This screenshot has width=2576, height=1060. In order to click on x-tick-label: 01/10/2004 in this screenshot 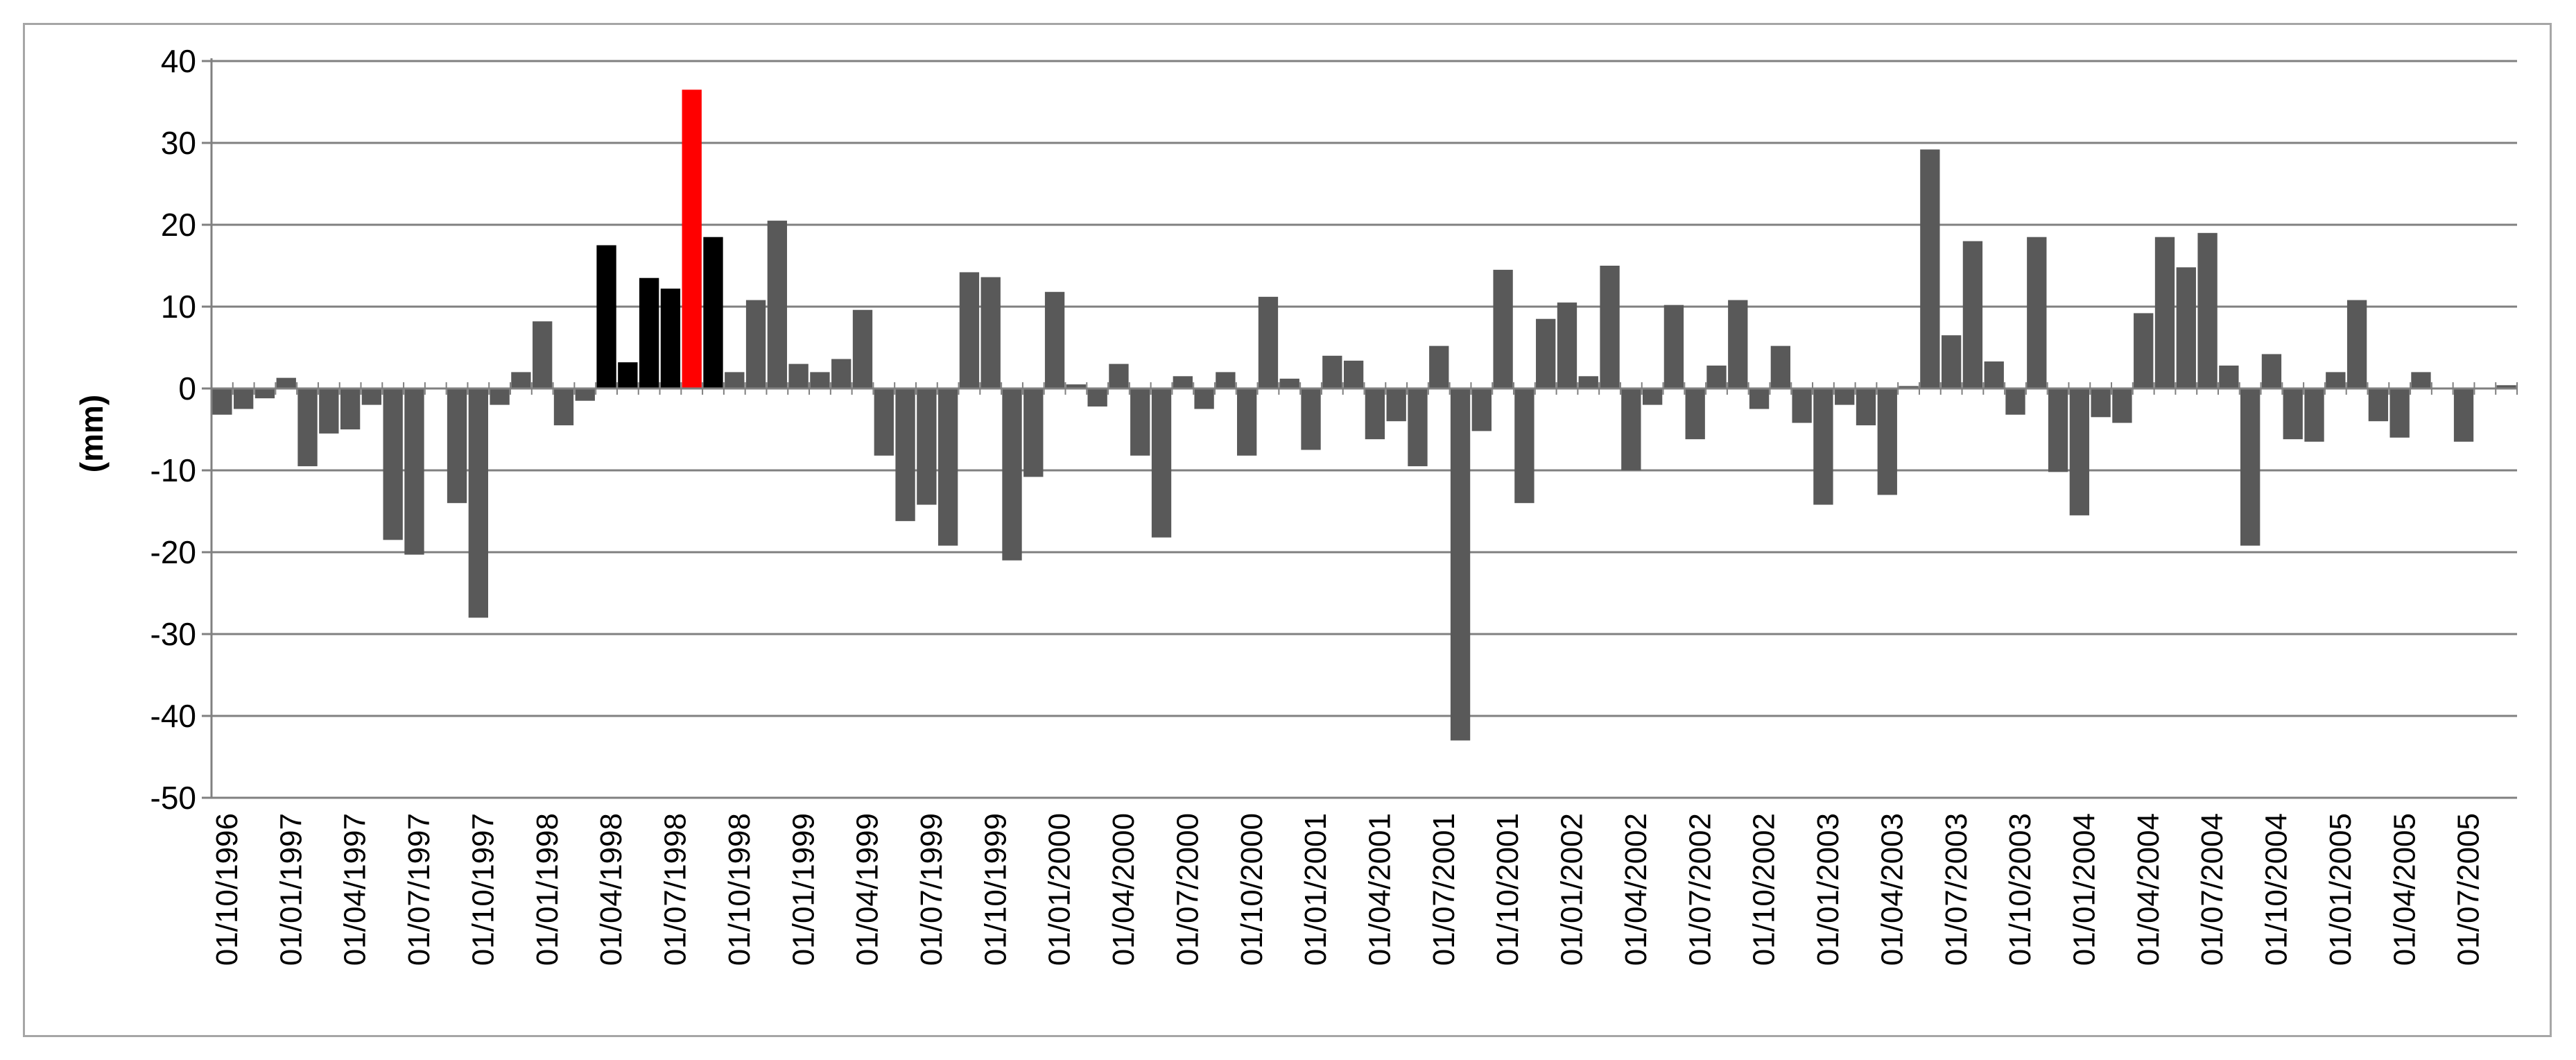, I will do `click(2277, 889)`.